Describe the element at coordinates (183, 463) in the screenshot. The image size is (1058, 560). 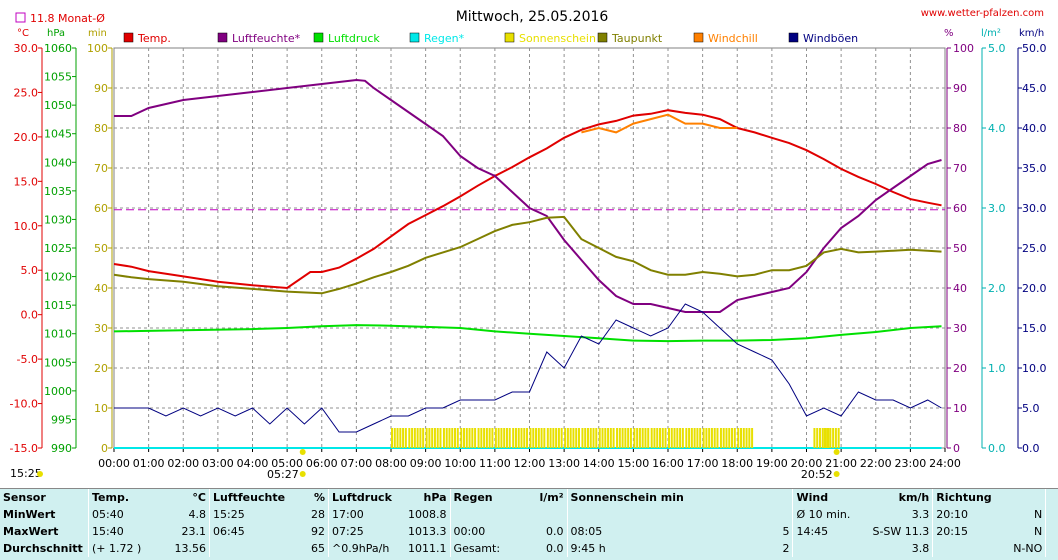
I see `x-tick-label: 02:00` at that location.